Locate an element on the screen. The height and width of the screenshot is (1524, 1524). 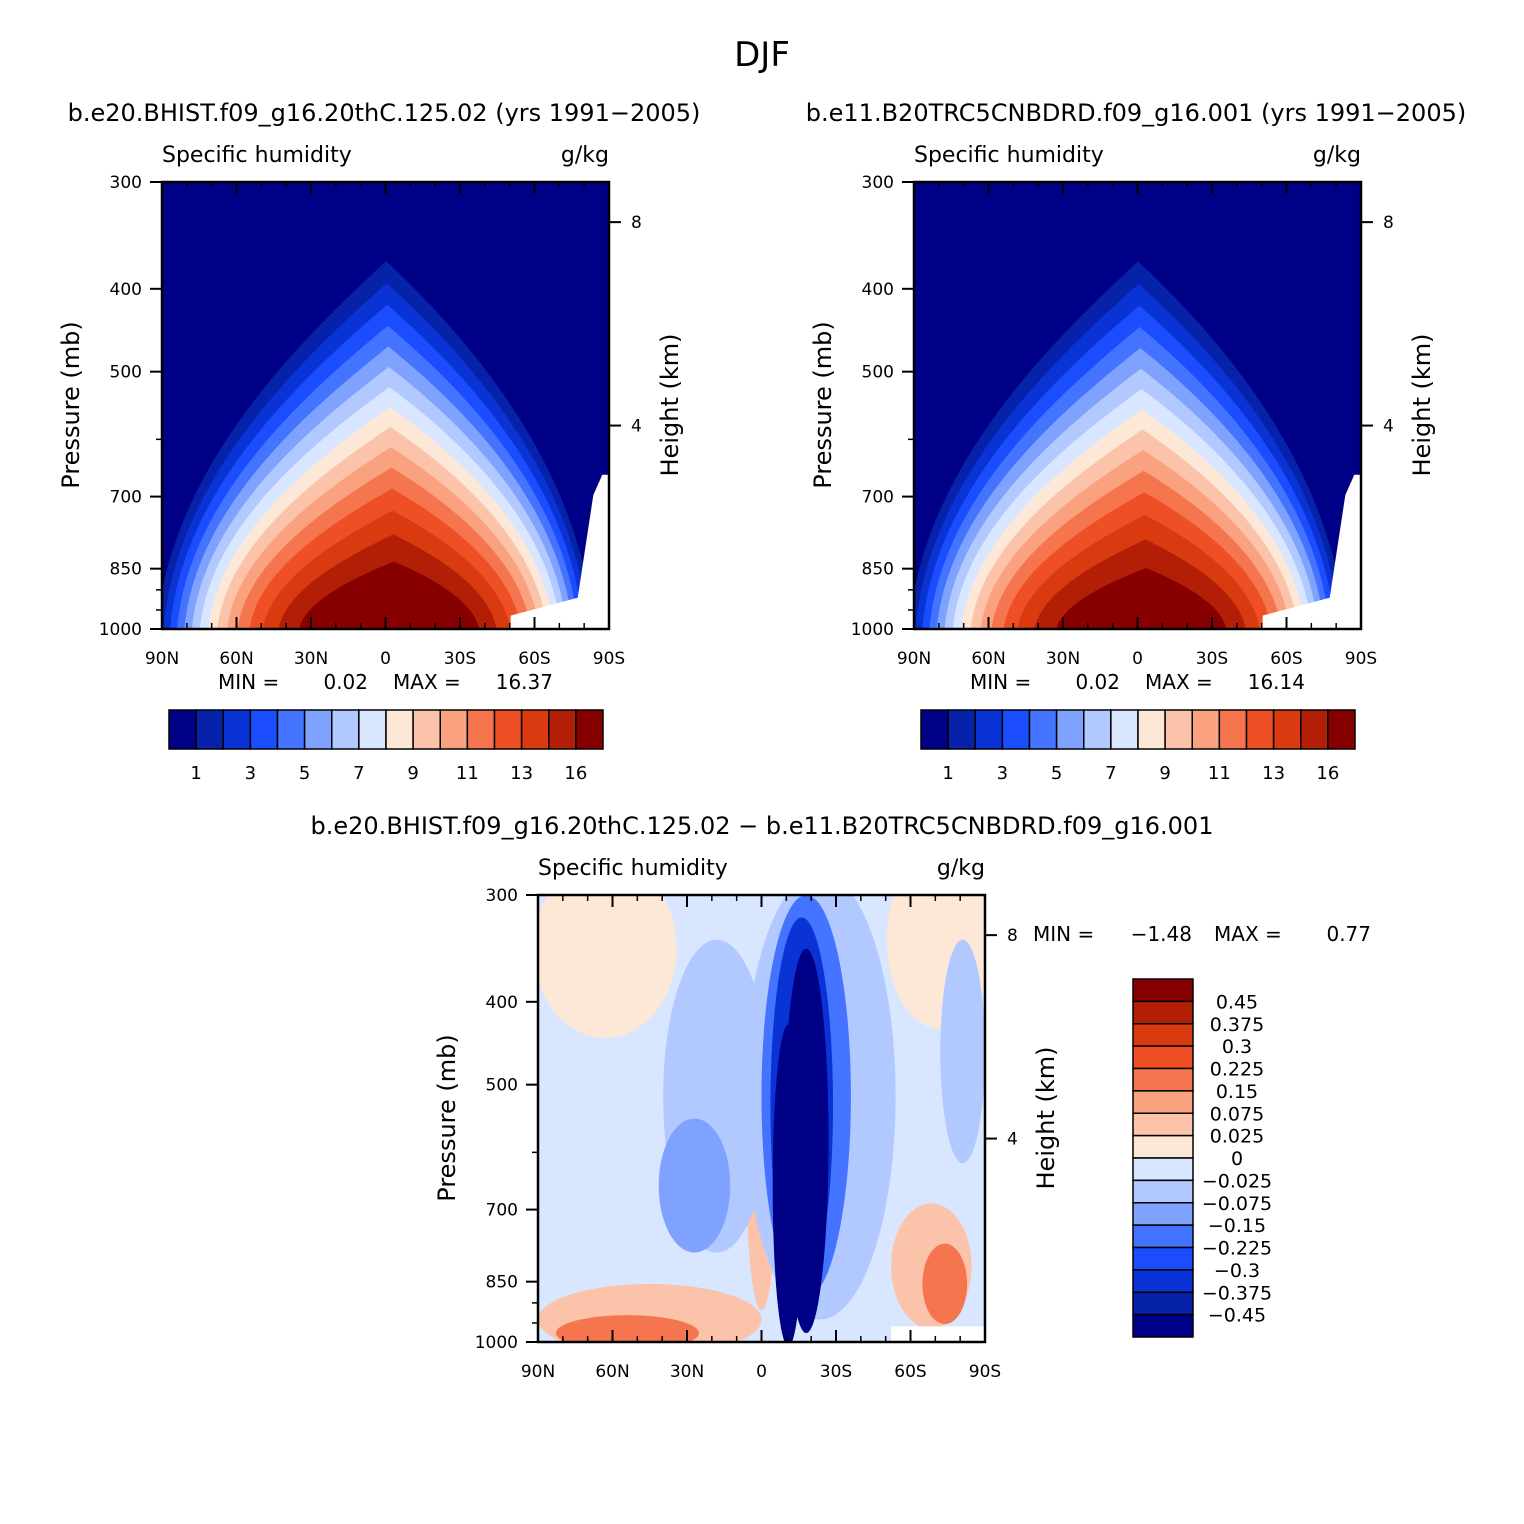
panel-diff-max-value: 0.77 is located at coordinates (1348, 934).